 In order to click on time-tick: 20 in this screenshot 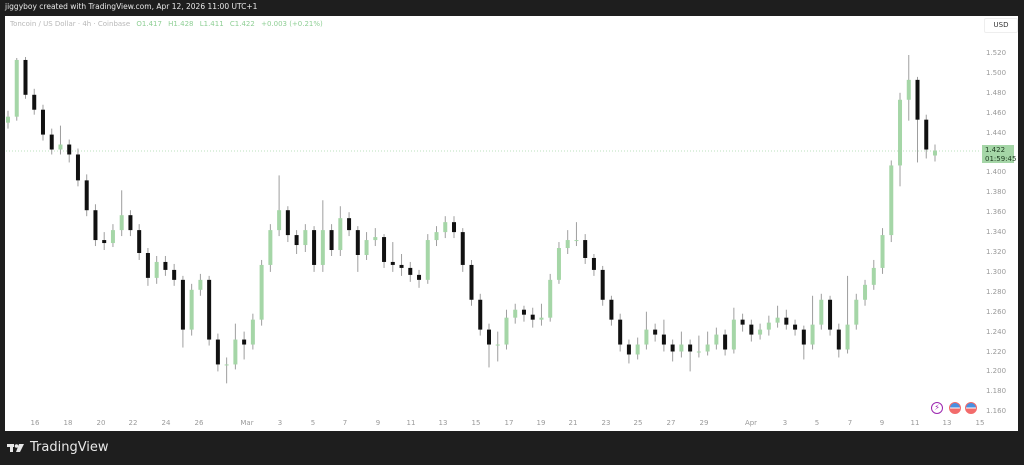, I will do `click(101, 423)`.